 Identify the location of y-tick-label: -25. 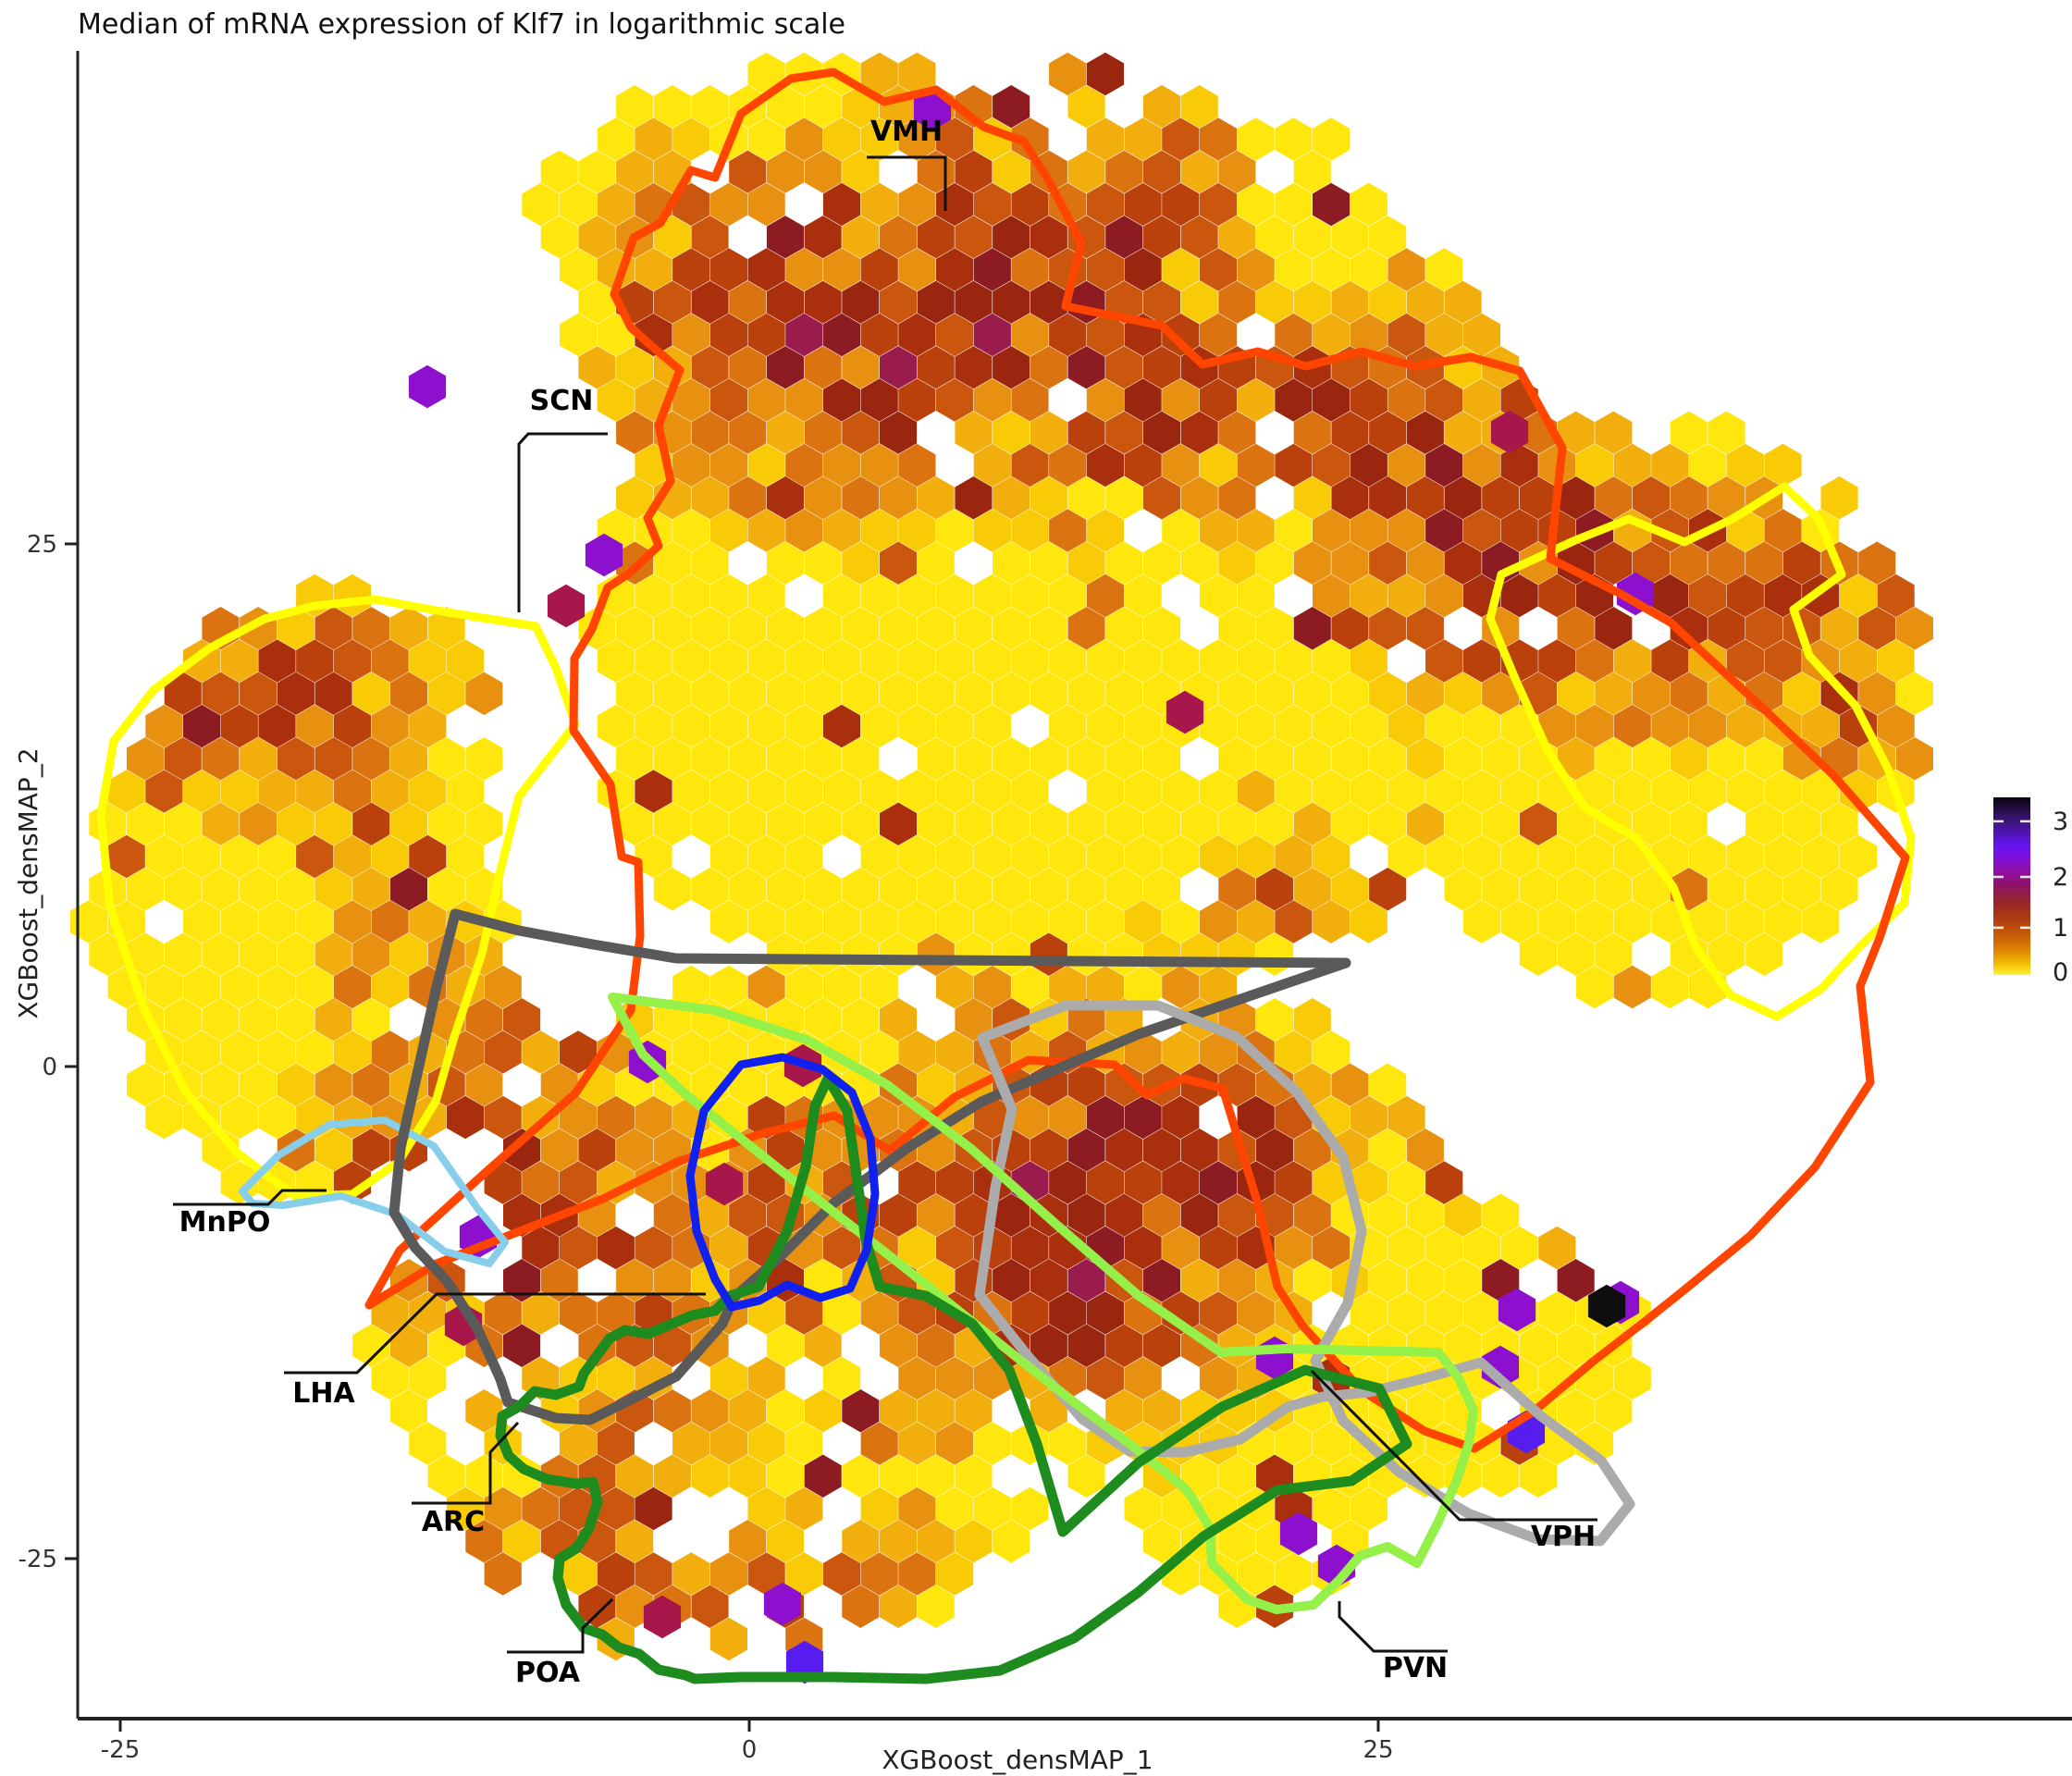
(37, 1560).